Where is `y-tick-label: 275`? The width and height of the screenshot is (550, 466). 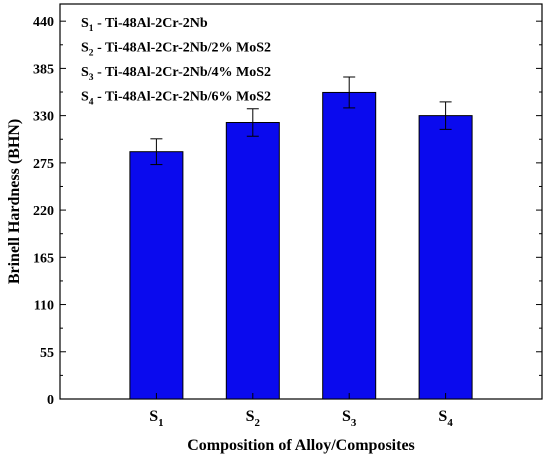
y-tick-label: 275 is located at coordinates (43, 164).